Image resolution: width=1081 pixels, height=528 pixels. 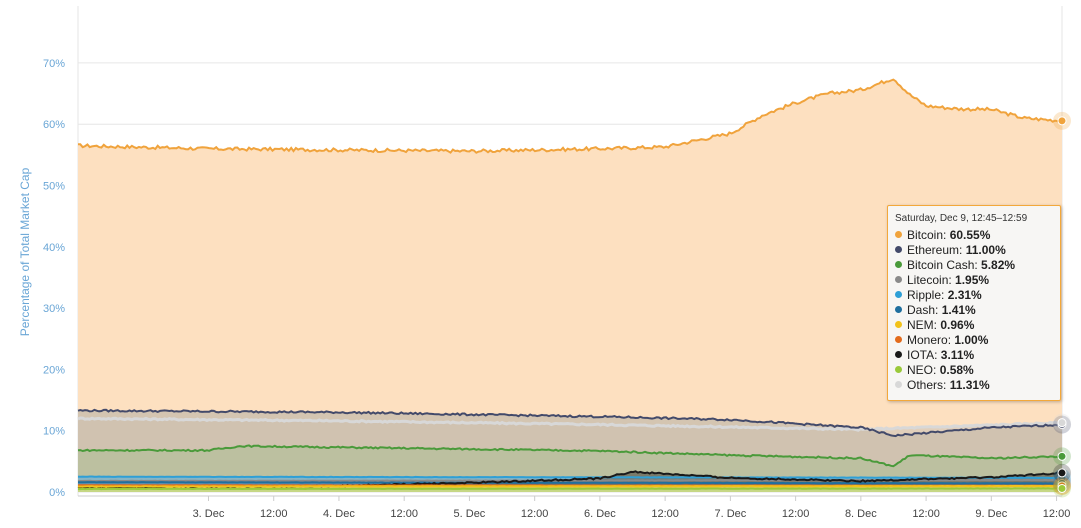 What do you see at coordinates (920, 325) in the screenshot?
I see `tooltip-series-name: NEM` at bounding box center [920, 325].